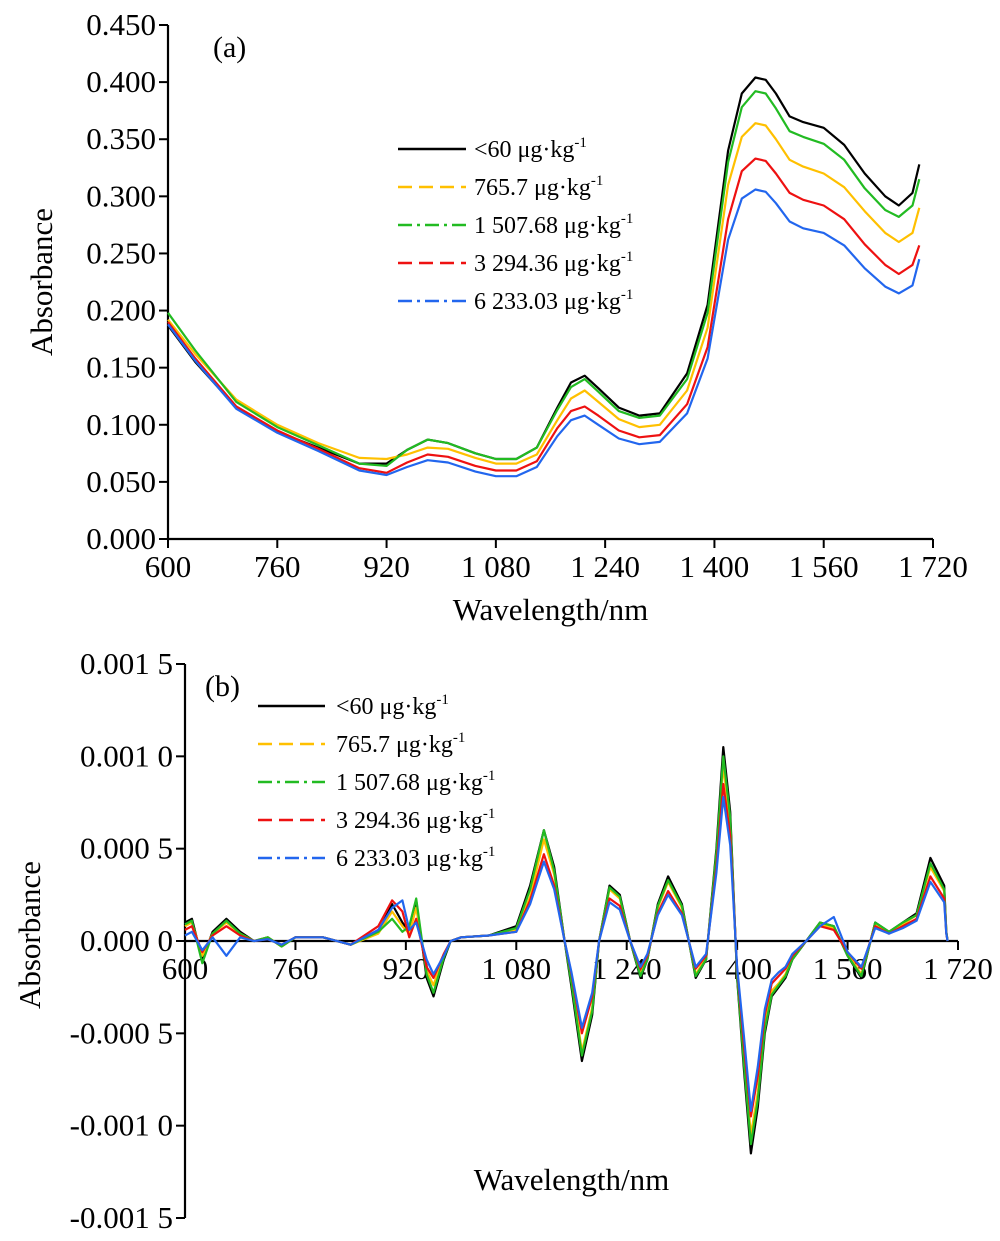 This screenshot has height=1241, width=1000. I want to click on x-tick-label: 1 560, so click(824, 566).